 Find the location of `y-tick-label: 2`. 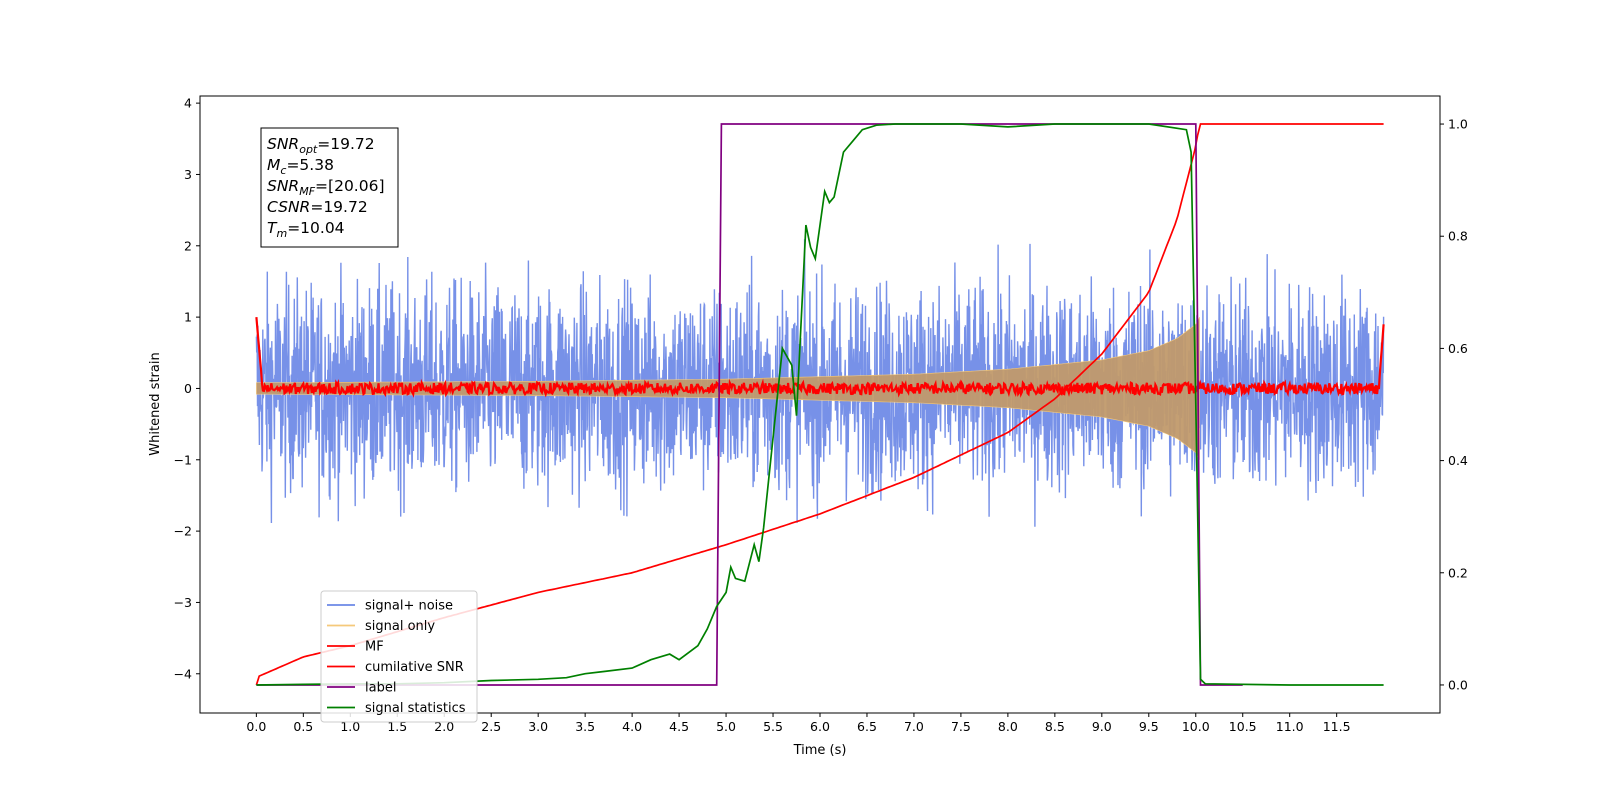

y-tick-label: 2 is located at coordinates (188, 245).